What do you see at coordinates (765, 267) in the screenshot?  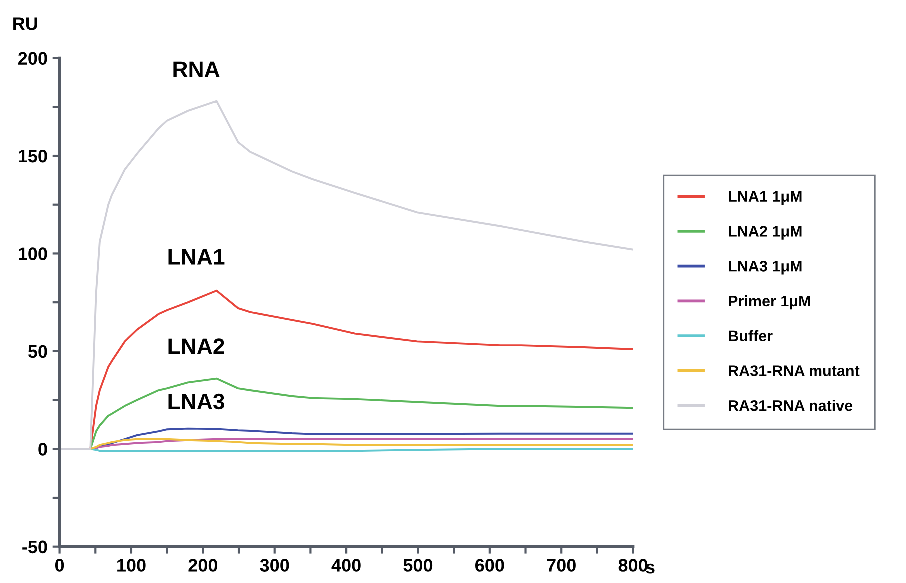 I see `legend-label: LNA3 1μM` at bounding box center [765, 267].